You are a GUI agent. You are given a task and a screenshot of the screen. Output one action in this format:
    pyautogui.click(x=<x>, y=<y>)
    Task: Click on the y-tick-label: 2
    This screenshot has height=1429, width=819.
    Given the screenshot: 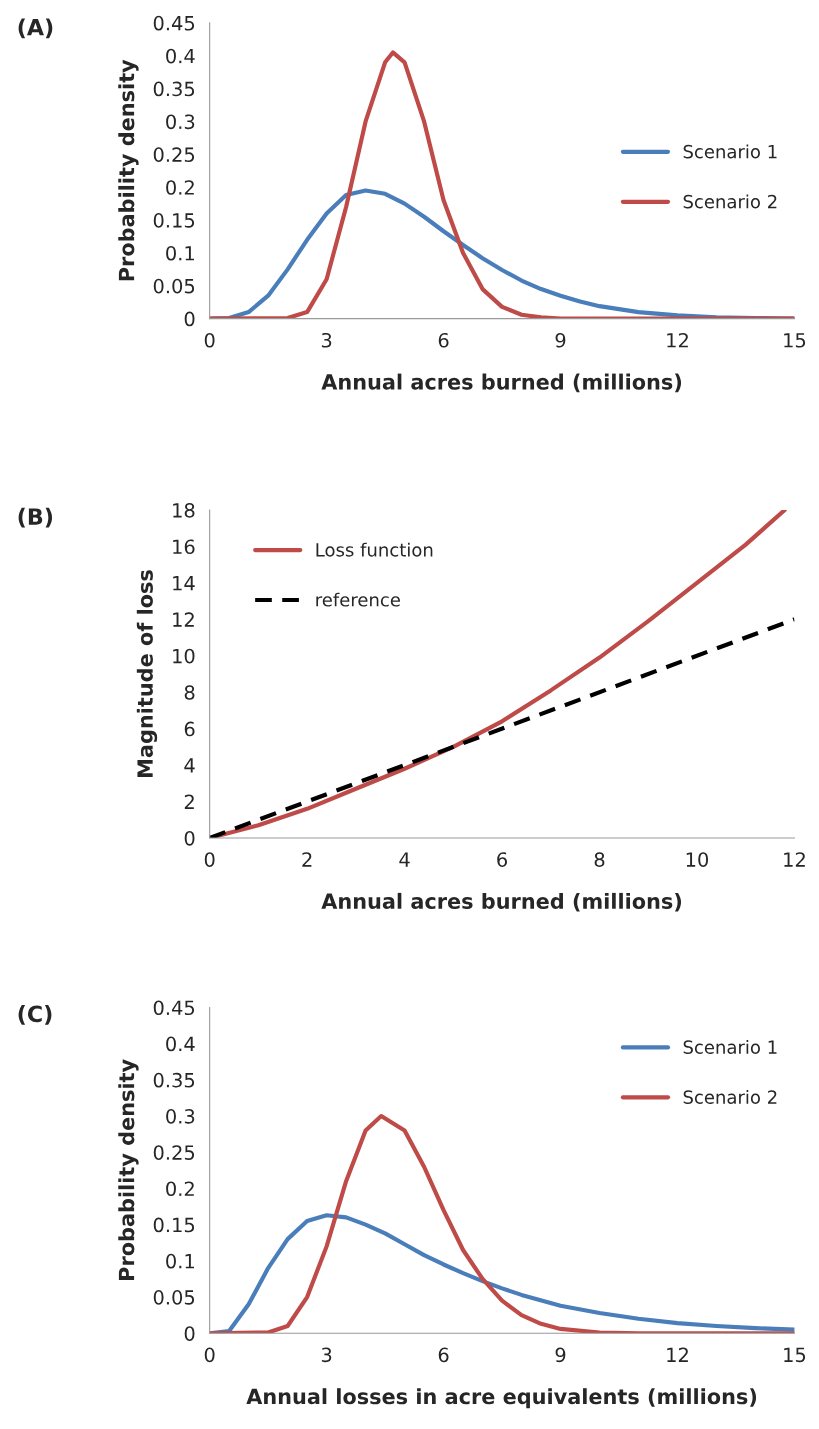 What is the action you would take?
    pyautogui.click(x=189, y=801)
    